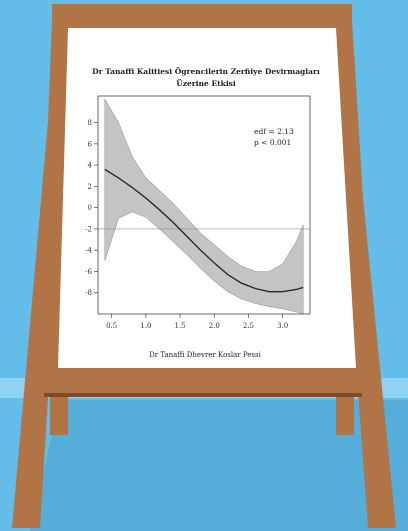 Image resolution: width=408 pixels, height=531 pixels. I want to click on easel-top-bar, so click(202, 12).